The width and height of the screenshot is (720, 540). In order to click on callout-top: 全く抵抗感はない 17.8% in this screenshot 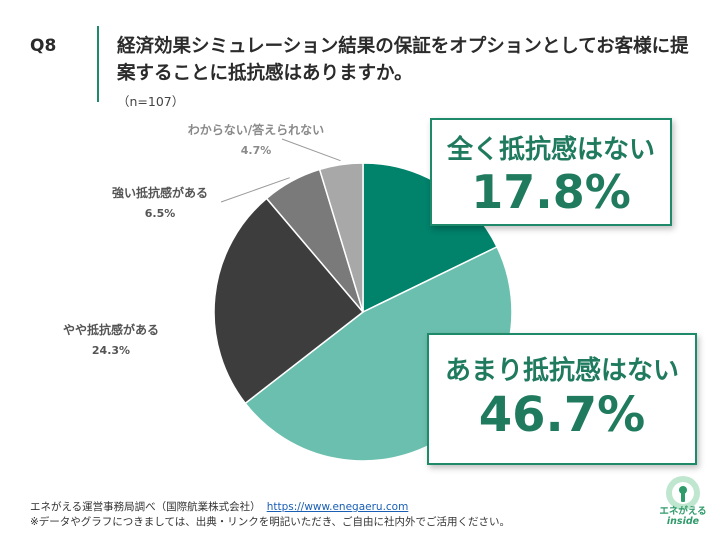, I will do `click(551, 172)`.